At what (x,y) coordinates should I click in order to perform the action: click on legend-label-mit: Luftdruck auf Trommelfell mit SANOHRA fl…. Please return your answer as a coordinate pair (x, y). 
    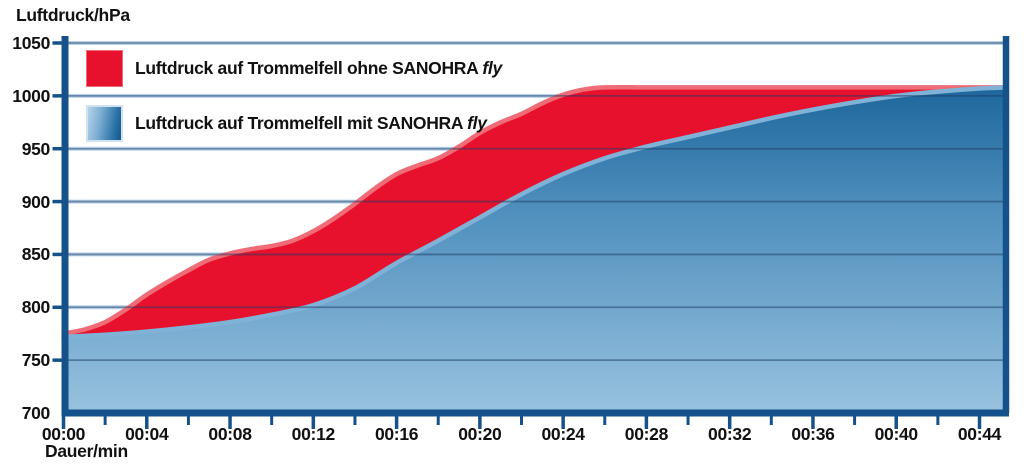
    Looking at the image, I should click on (311, 123).